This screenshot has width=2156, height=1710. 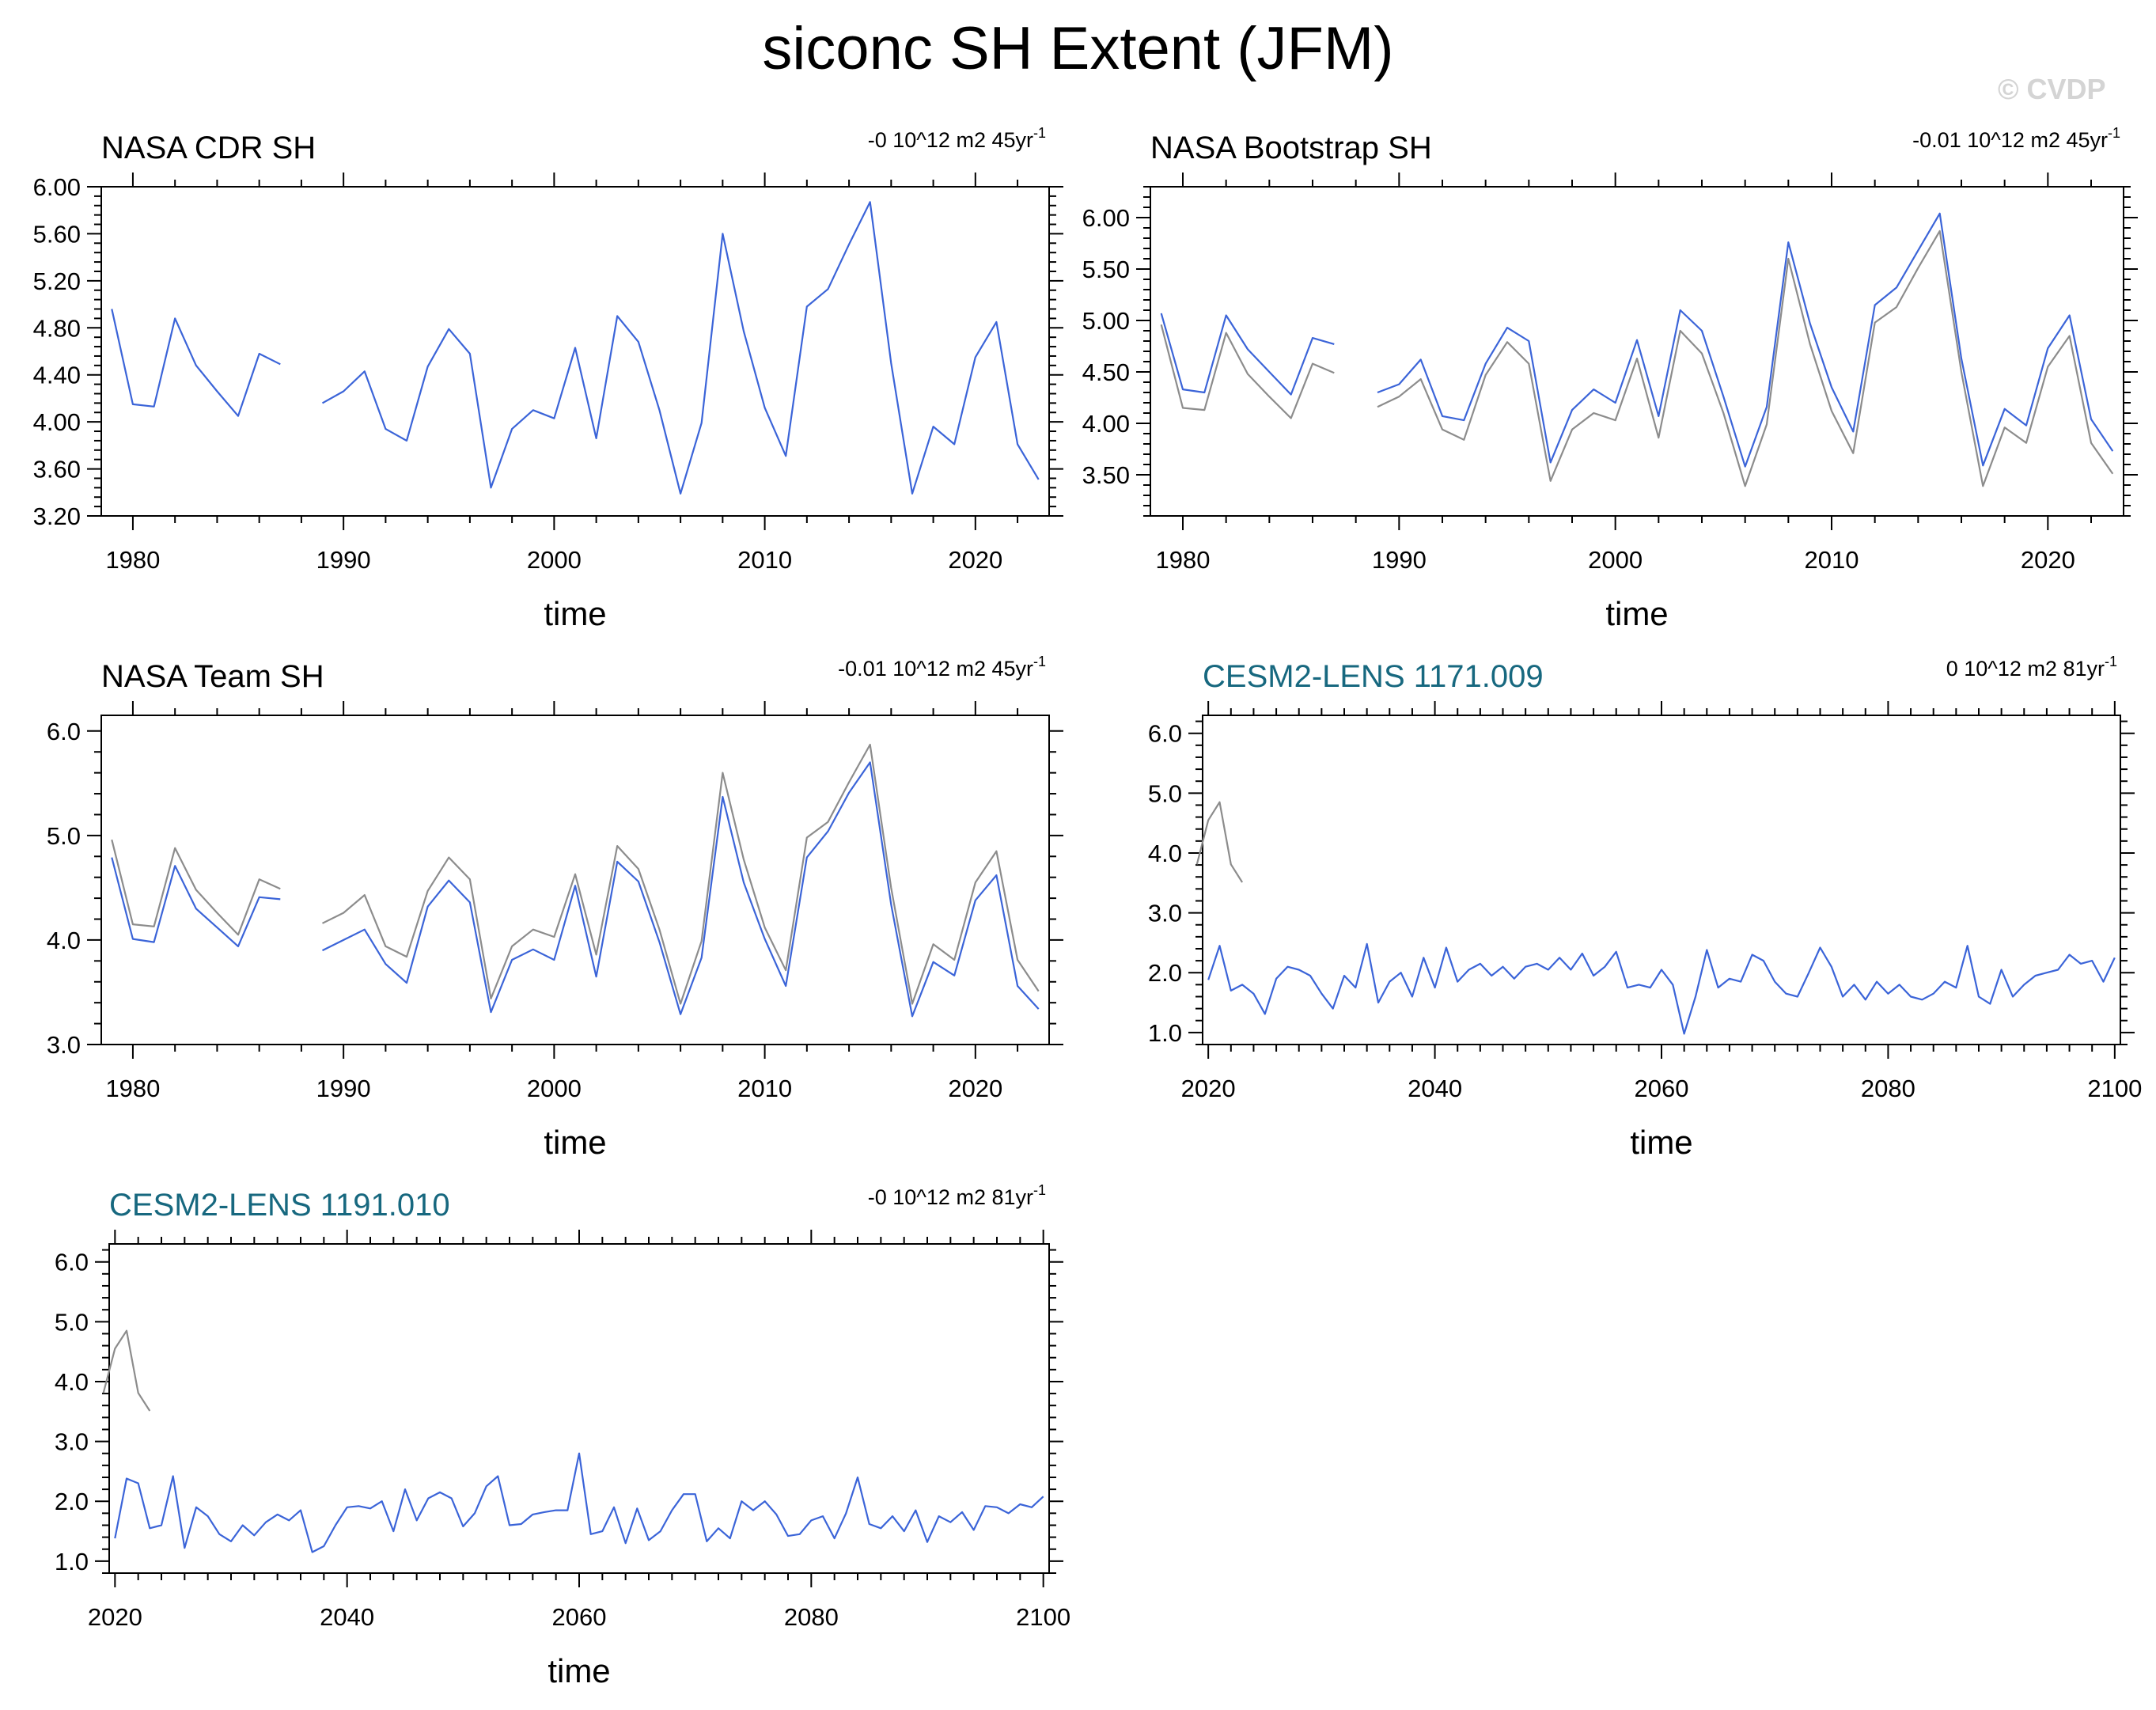 What do you see at coordinates (1106, 321) in the screenshot?
I see `y-tick-label: 5.00` at bounding box center [1106, 321].